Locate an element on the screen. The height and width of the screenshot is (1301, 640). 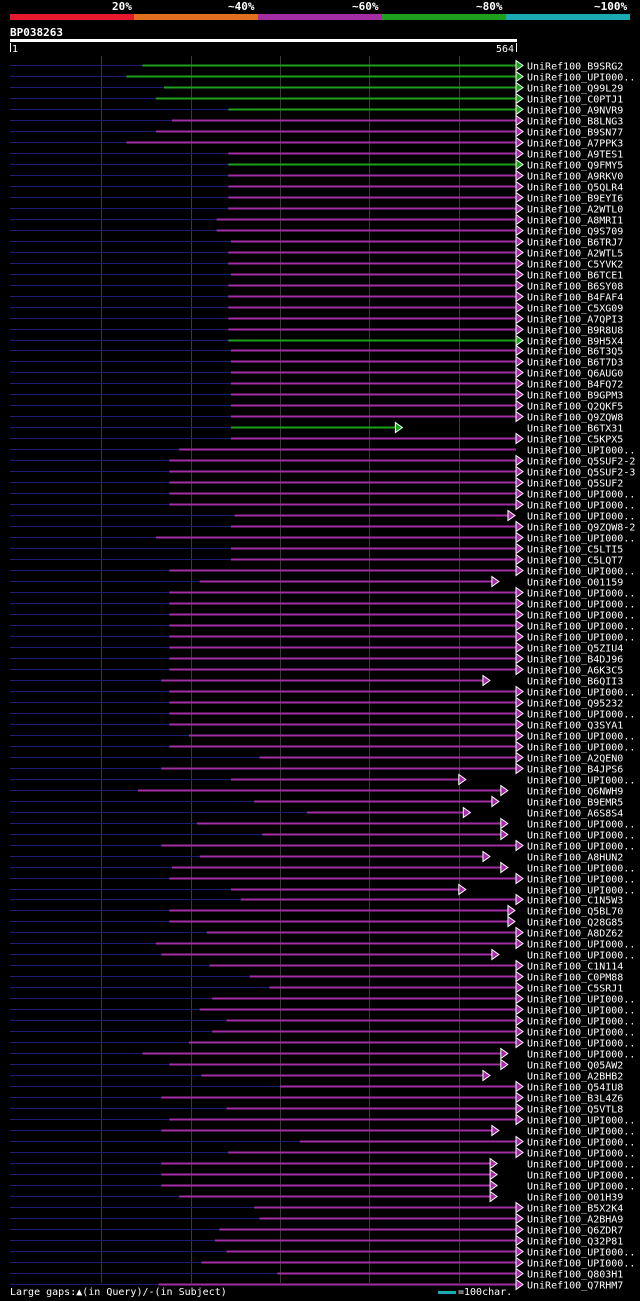
hit-label: UniRef100_A2WTL0 is located at coordinates (575, 210).